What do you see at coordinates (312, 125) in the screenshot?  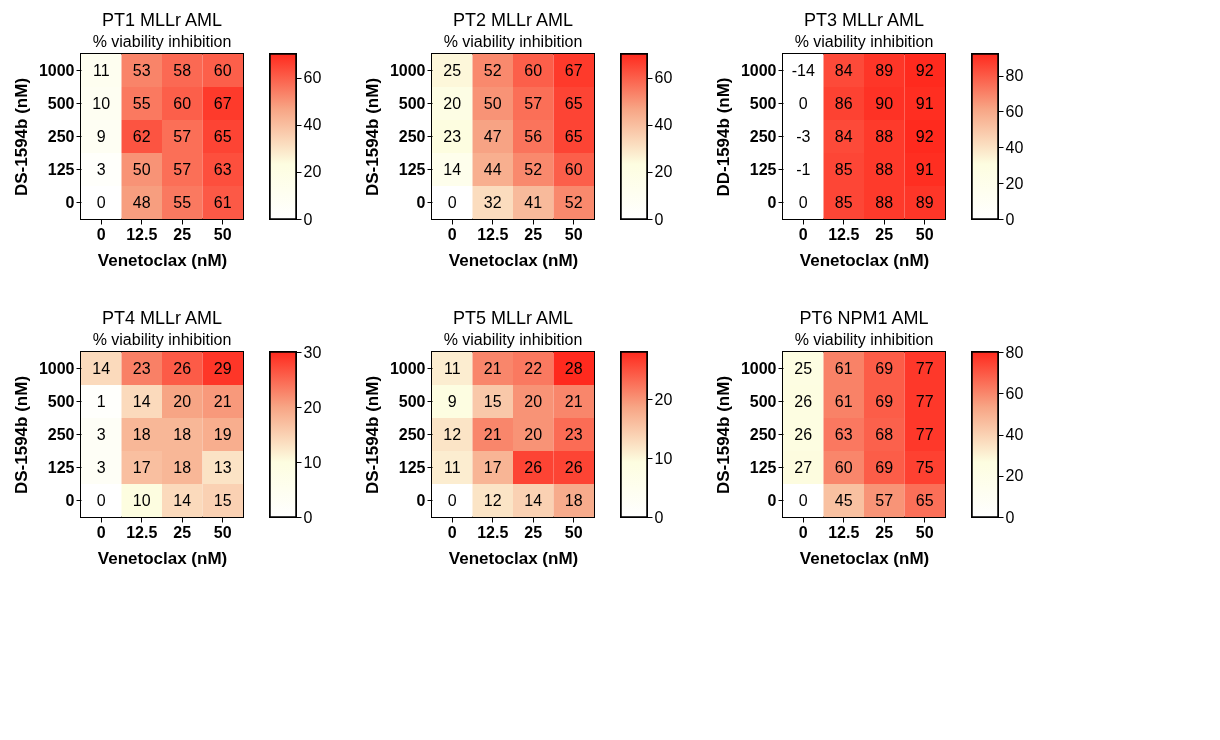 I see `color-bar-label: 40` at bounding box center [312, 125].